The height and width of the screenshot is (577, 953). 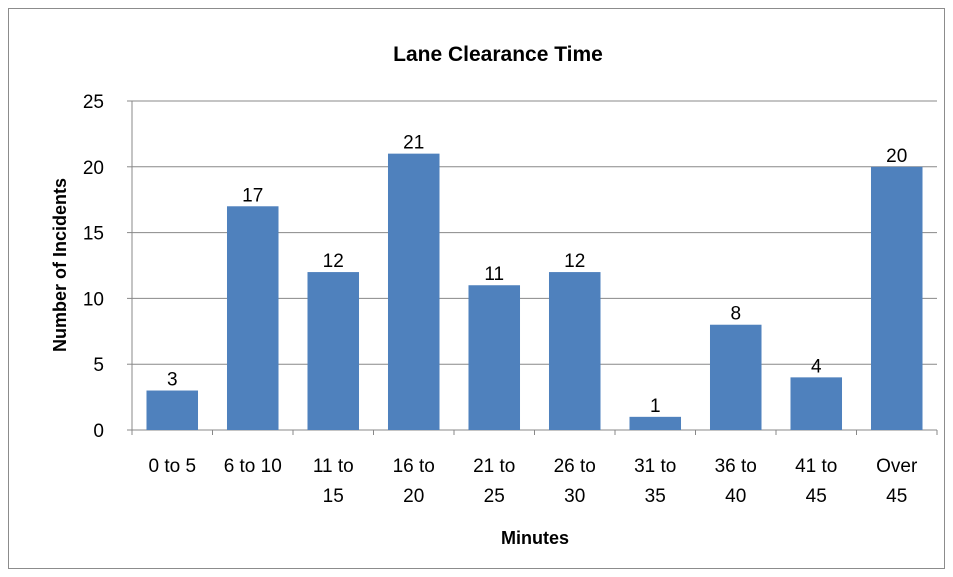 I want to click on data-label: 8, so click(x=735, y=314).